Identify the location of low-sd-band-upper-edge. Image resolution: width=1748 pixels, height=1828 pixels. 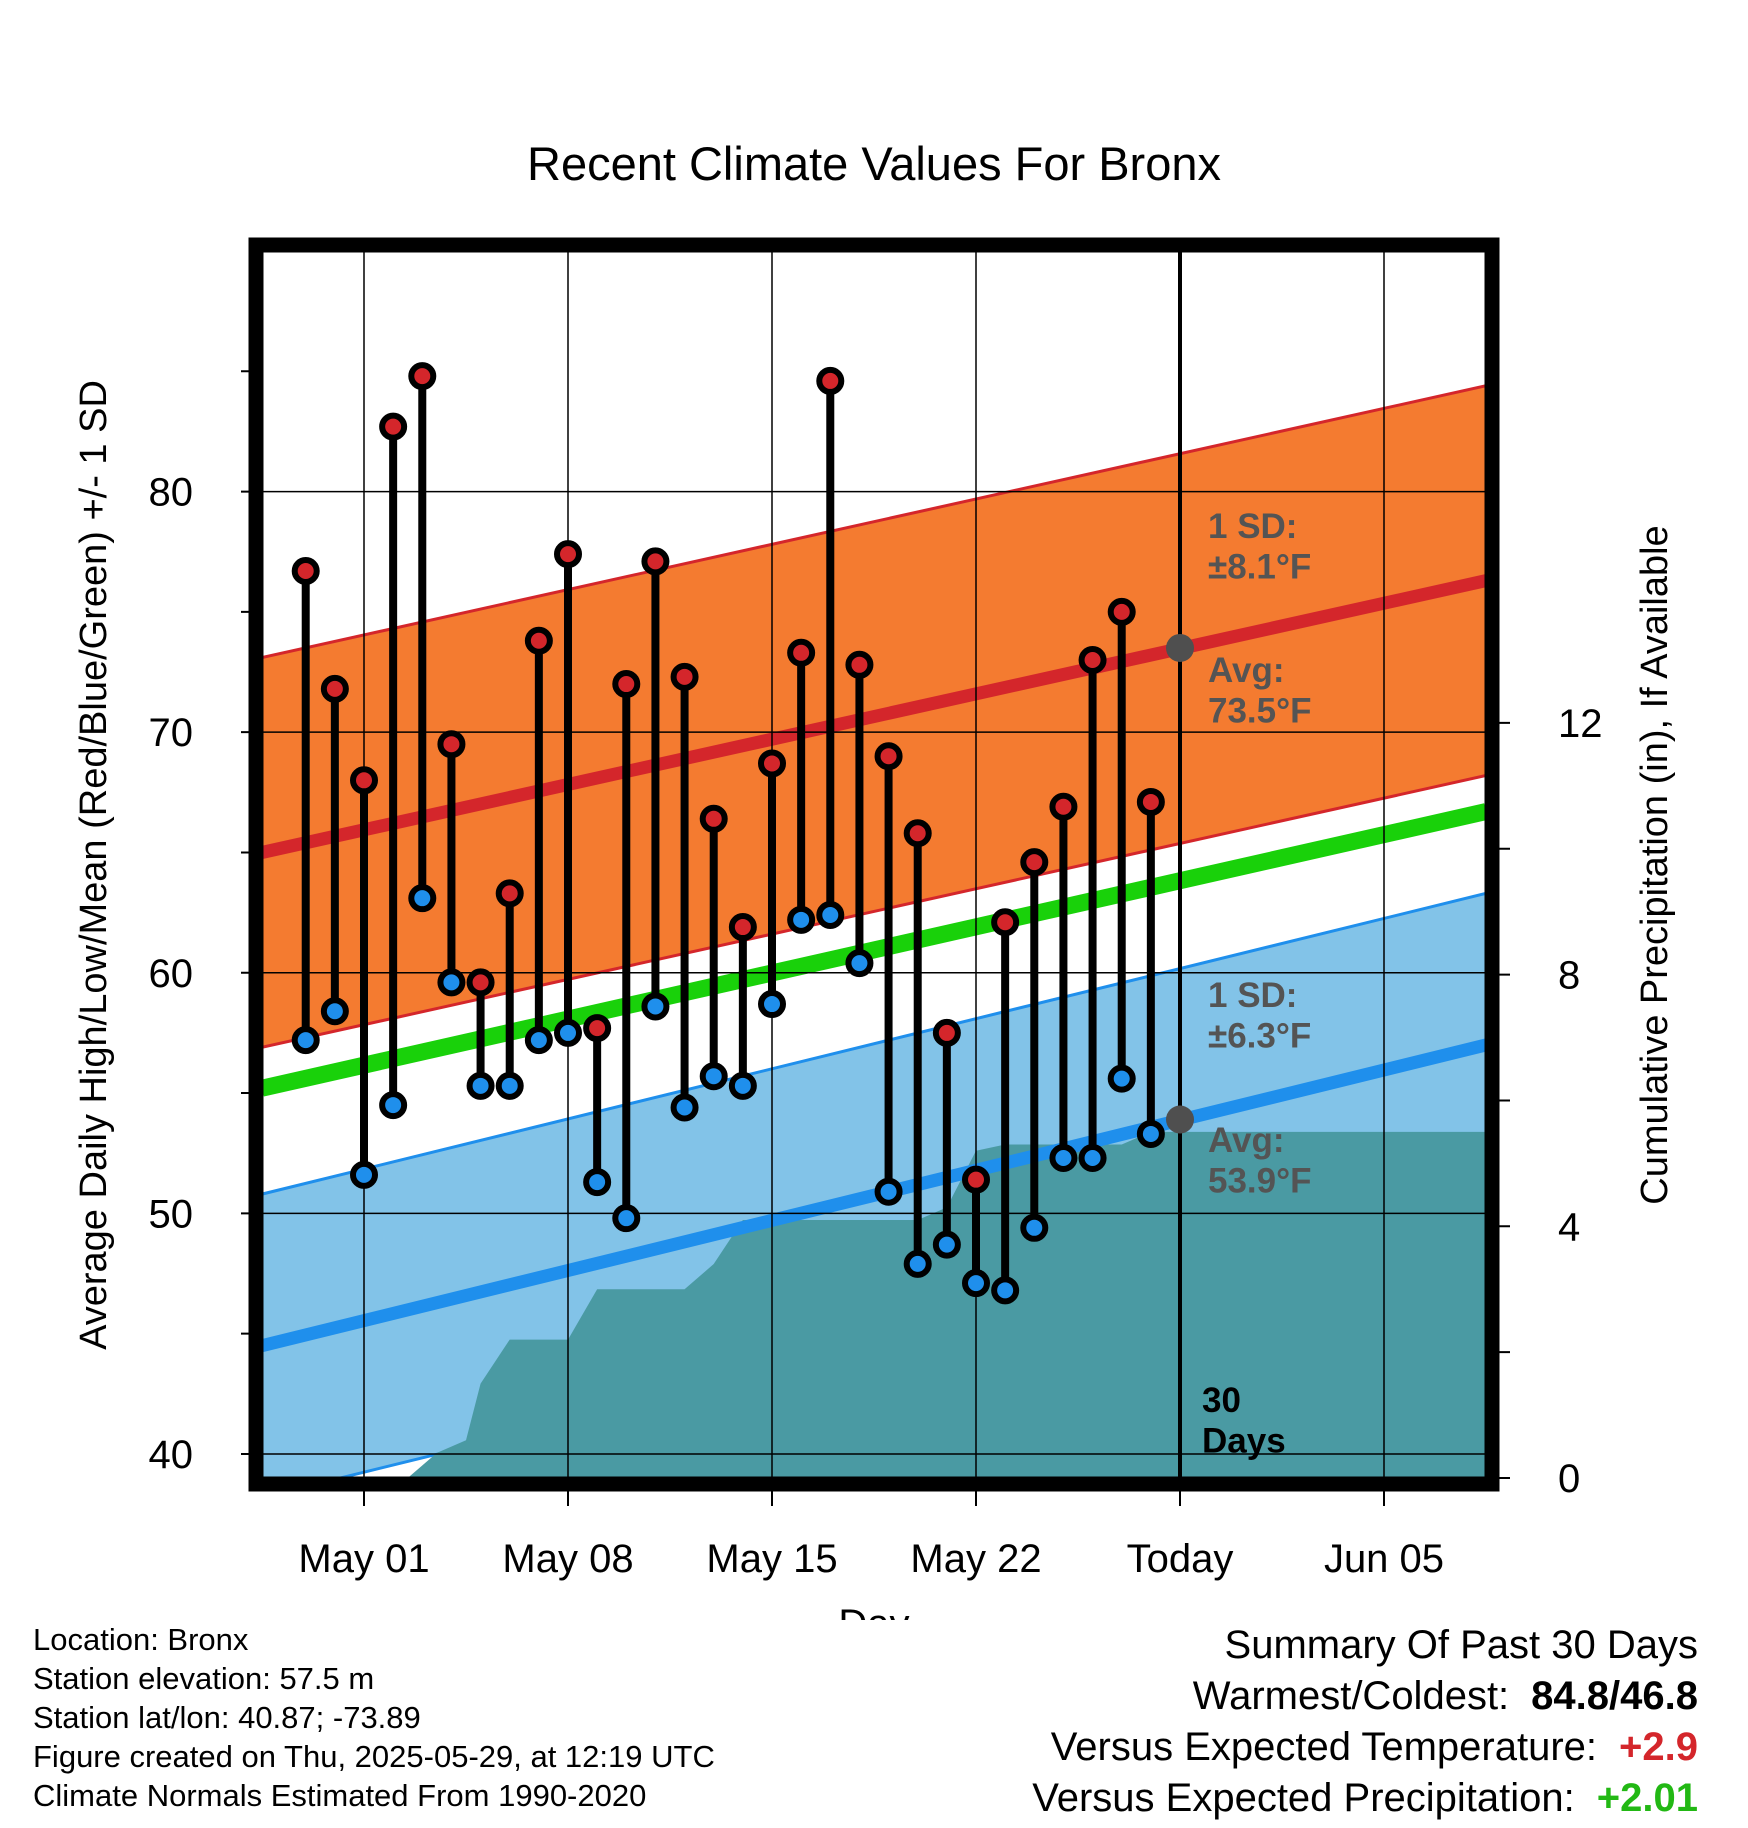
(874, 1043).